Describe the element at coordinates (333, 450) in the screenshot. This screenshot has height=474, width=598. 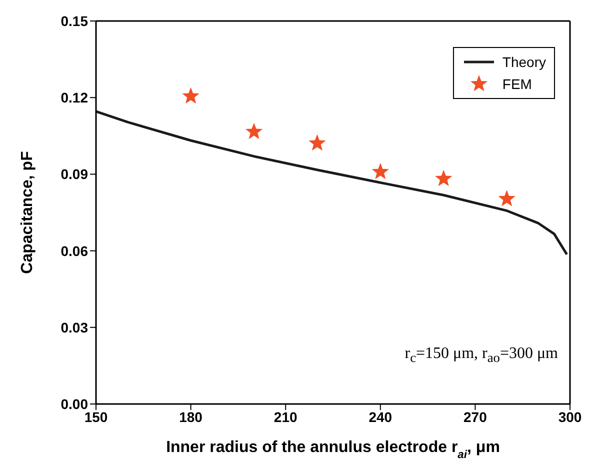
I see `x-axis-title: Inner radius of the annulus electrode r$_{ai}$, μm` at that location.